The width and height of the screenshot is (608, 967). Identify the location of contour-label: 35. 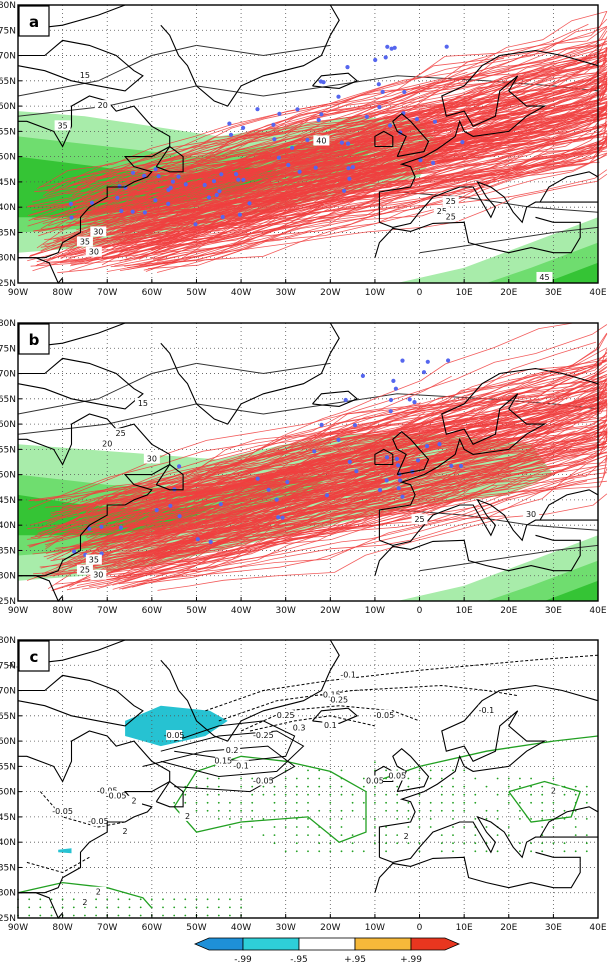
(63, 125).